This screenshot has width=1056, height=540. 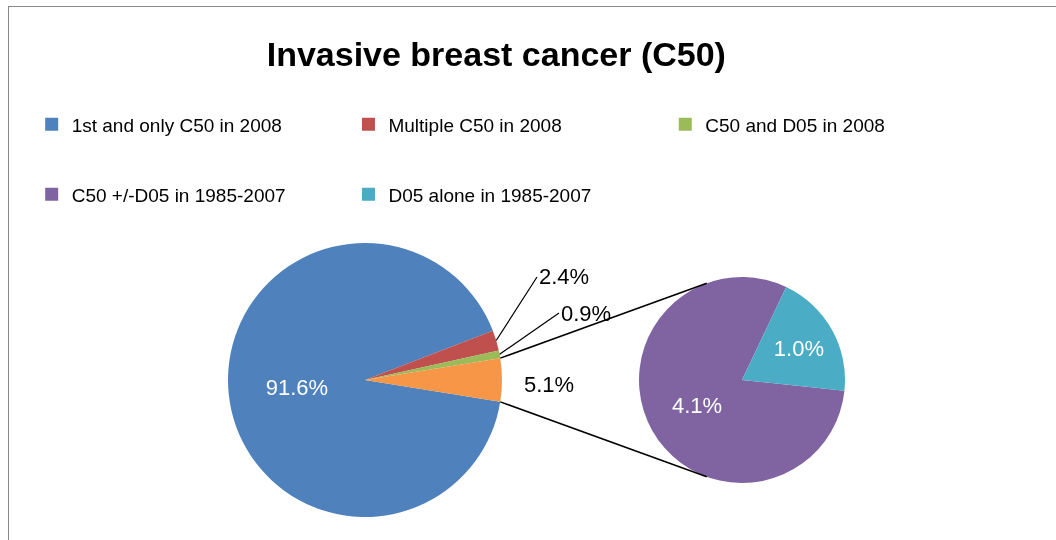 I want to click on data-label: 2.4%, so click(x=564, y=276).